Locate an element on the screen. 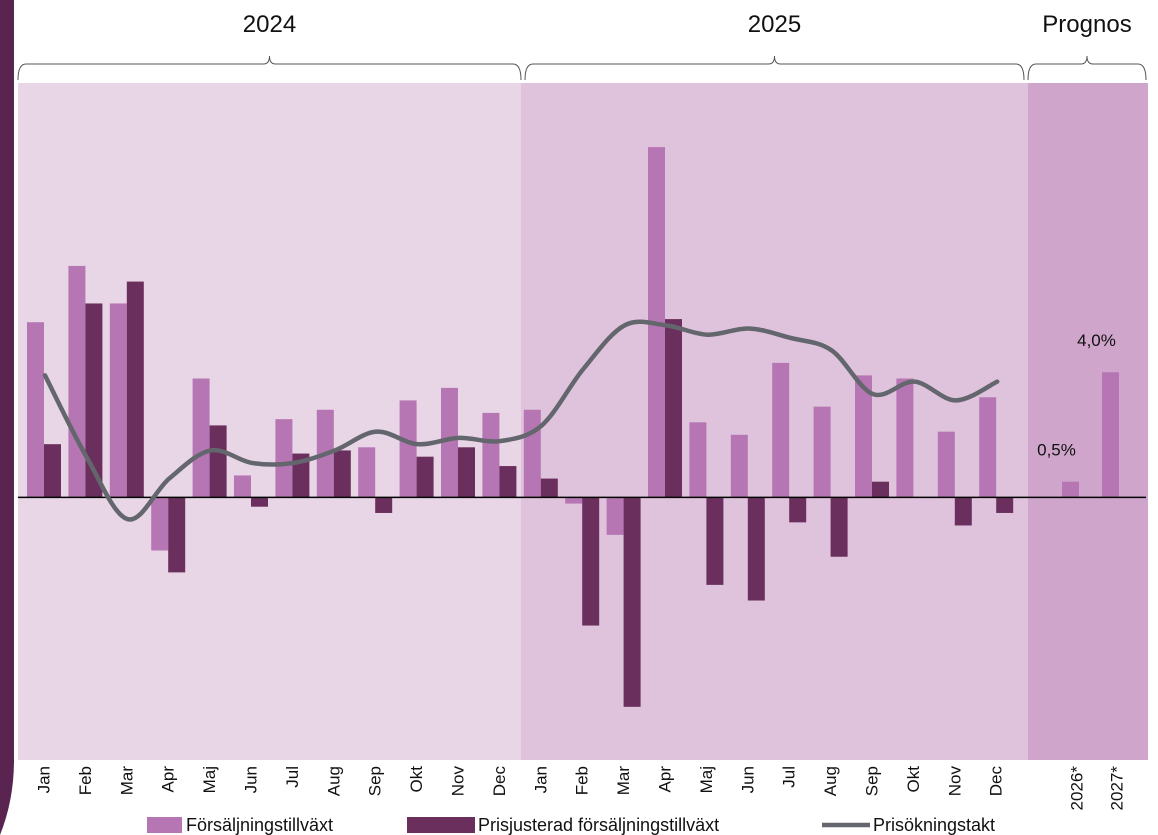 The width and height of the screenshot is (1158, 835). legend-label: Försäljningstillväxt is located at coordinates (259, 825).